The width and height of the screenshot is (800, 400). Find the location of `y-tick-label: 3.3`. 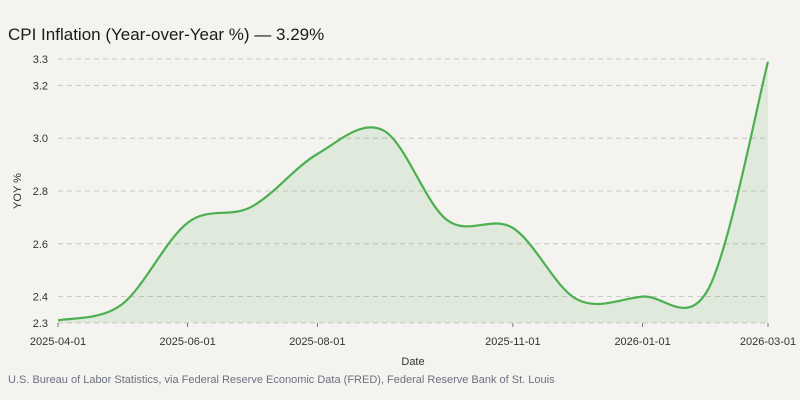

y-tick-label: 3.3 is located at coordinates (40, 60).